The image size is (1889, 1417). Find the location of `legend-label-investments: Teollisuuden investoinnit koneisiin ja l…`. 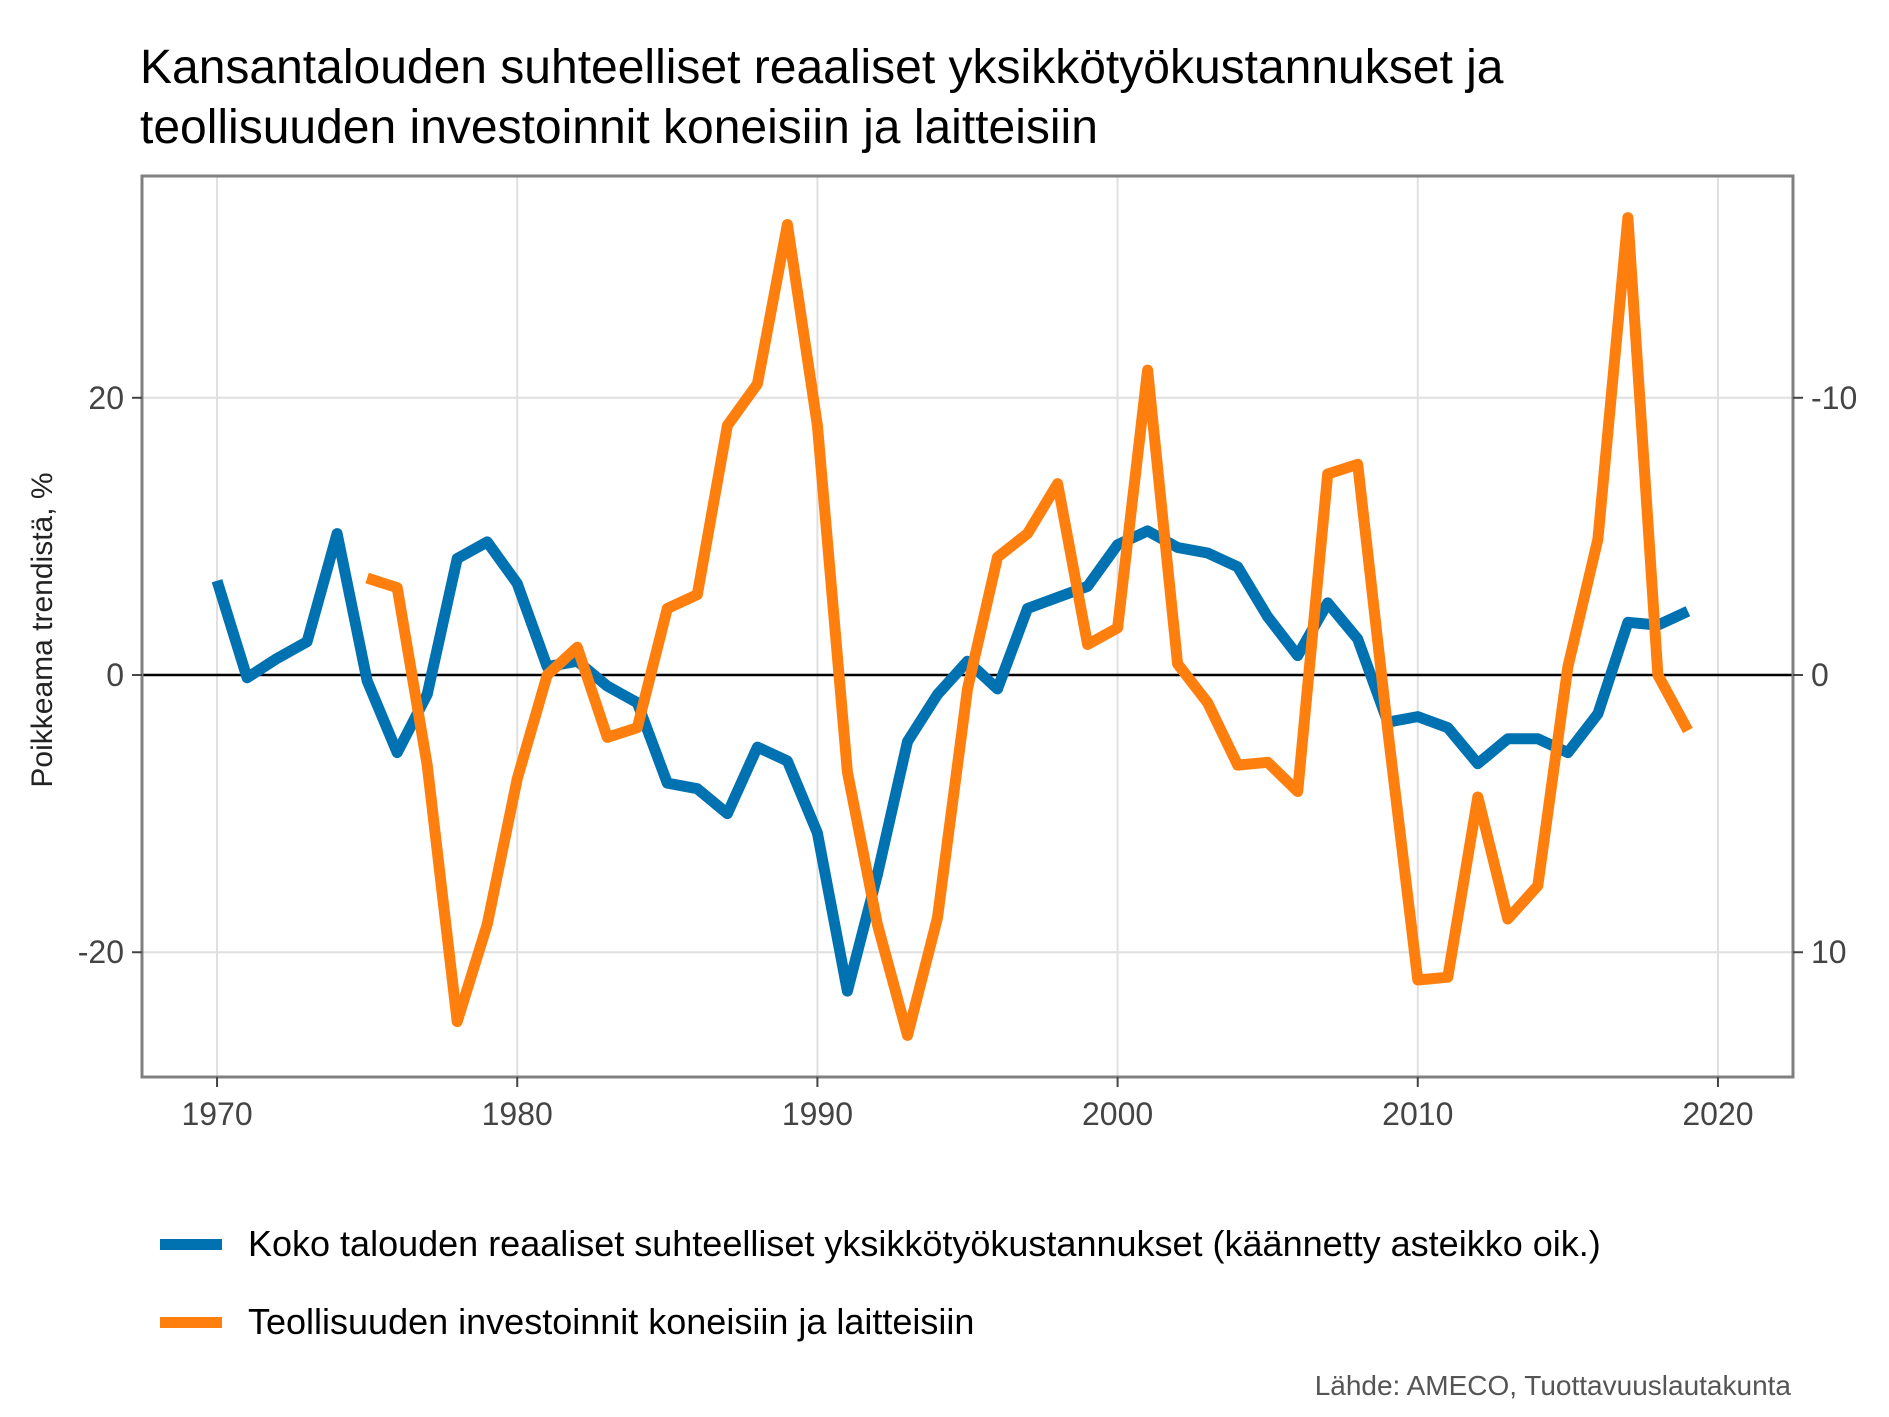

legend-label-investments: Teollisuuden investoinnit koneisiin ja l… is located at coordinates (611, 1321).